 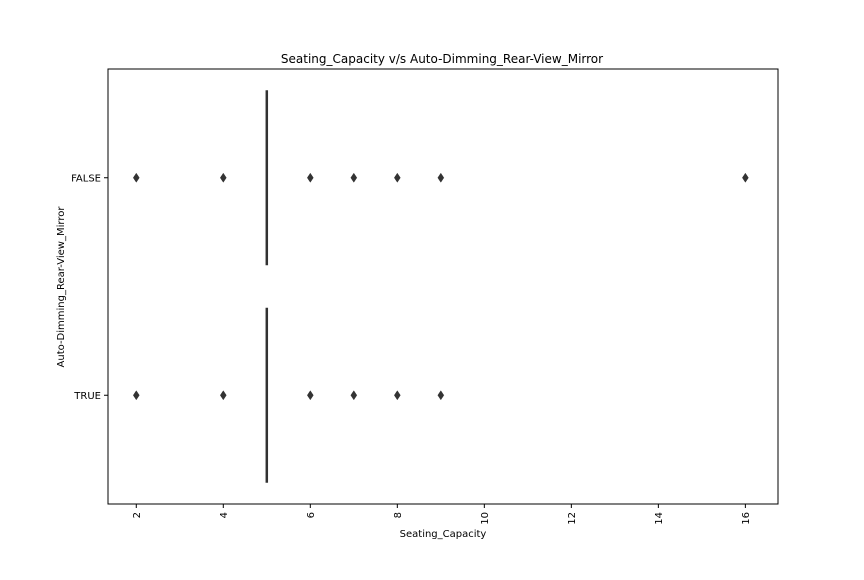 What do you see at coordinates (746, 518) in the screenshot?
I see `x-tick-label: 16` at bounding box center [746, 518].